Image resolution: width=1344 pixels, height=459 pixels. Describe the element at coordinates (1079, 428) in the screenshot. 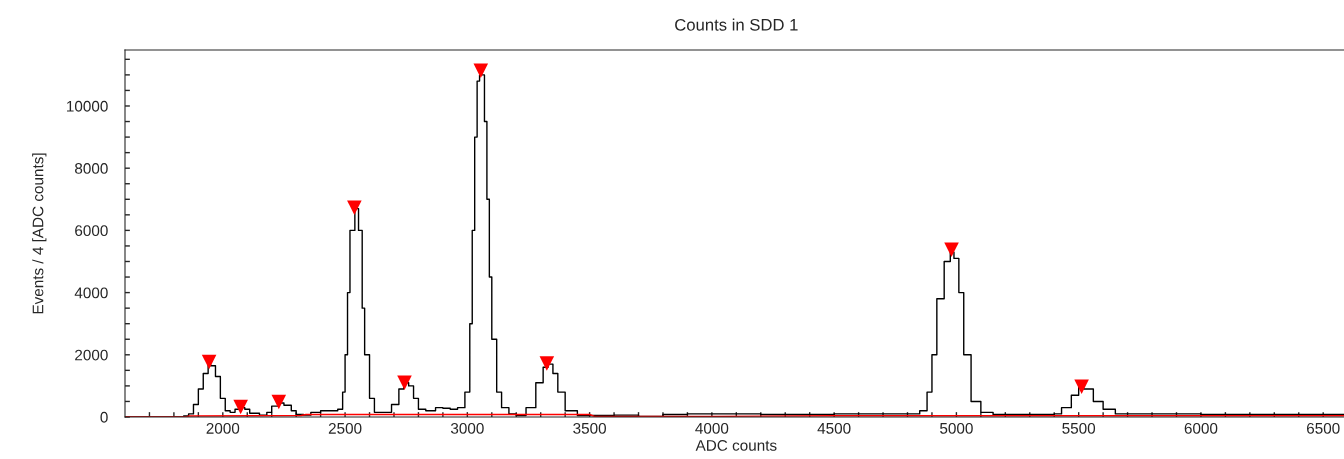

I see `x-tick-label: 5500` at that location.